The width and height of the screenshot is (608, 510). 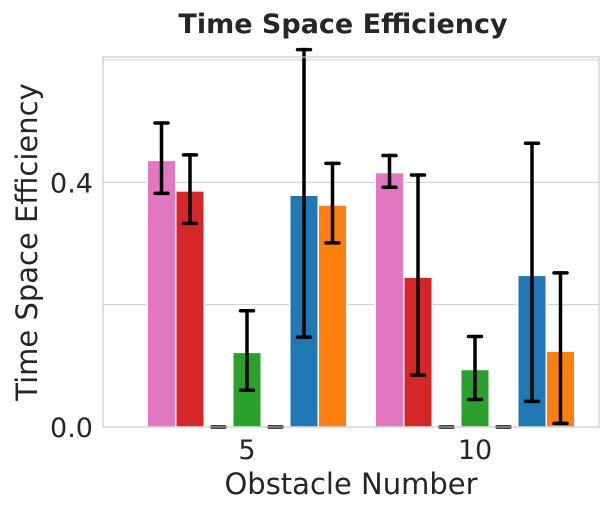 What do you see at coordinates (71, 306) in the screenshot?
I see `y-tick-labels: 0.0 0.4` at bounding box center [71, 306].